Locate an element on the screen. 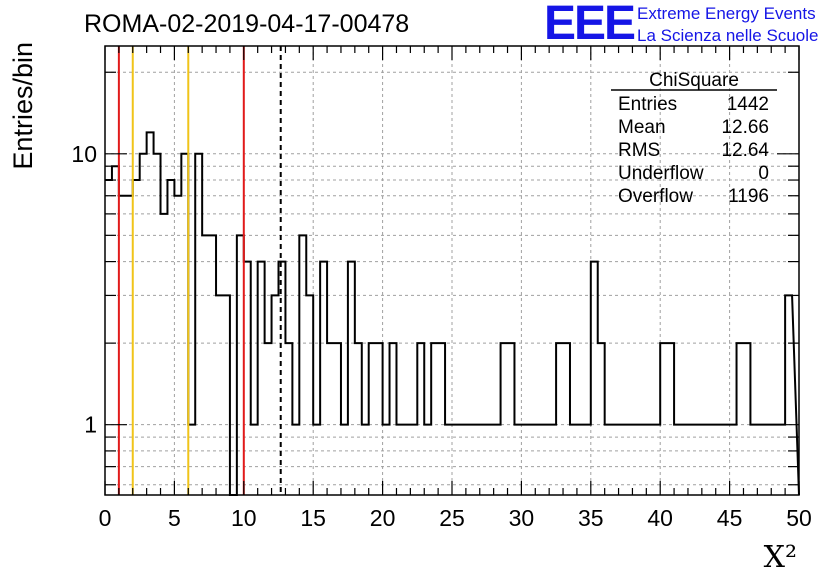 The height and width of the screenshot is (572, 836). x-tick-label: 20 is located at coordinates (383, 518).